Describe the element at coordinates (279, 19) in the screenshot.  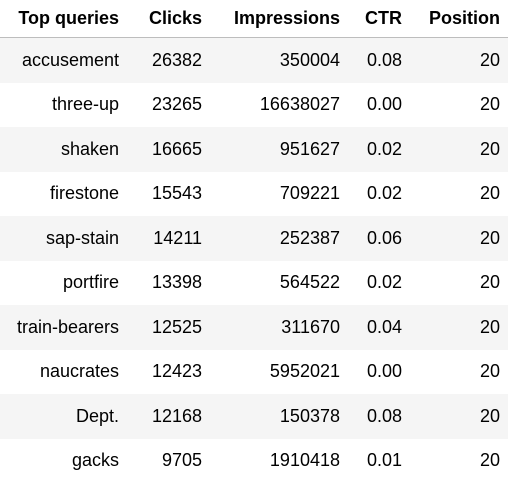
I see `header-impressions: Impressions` at that location.